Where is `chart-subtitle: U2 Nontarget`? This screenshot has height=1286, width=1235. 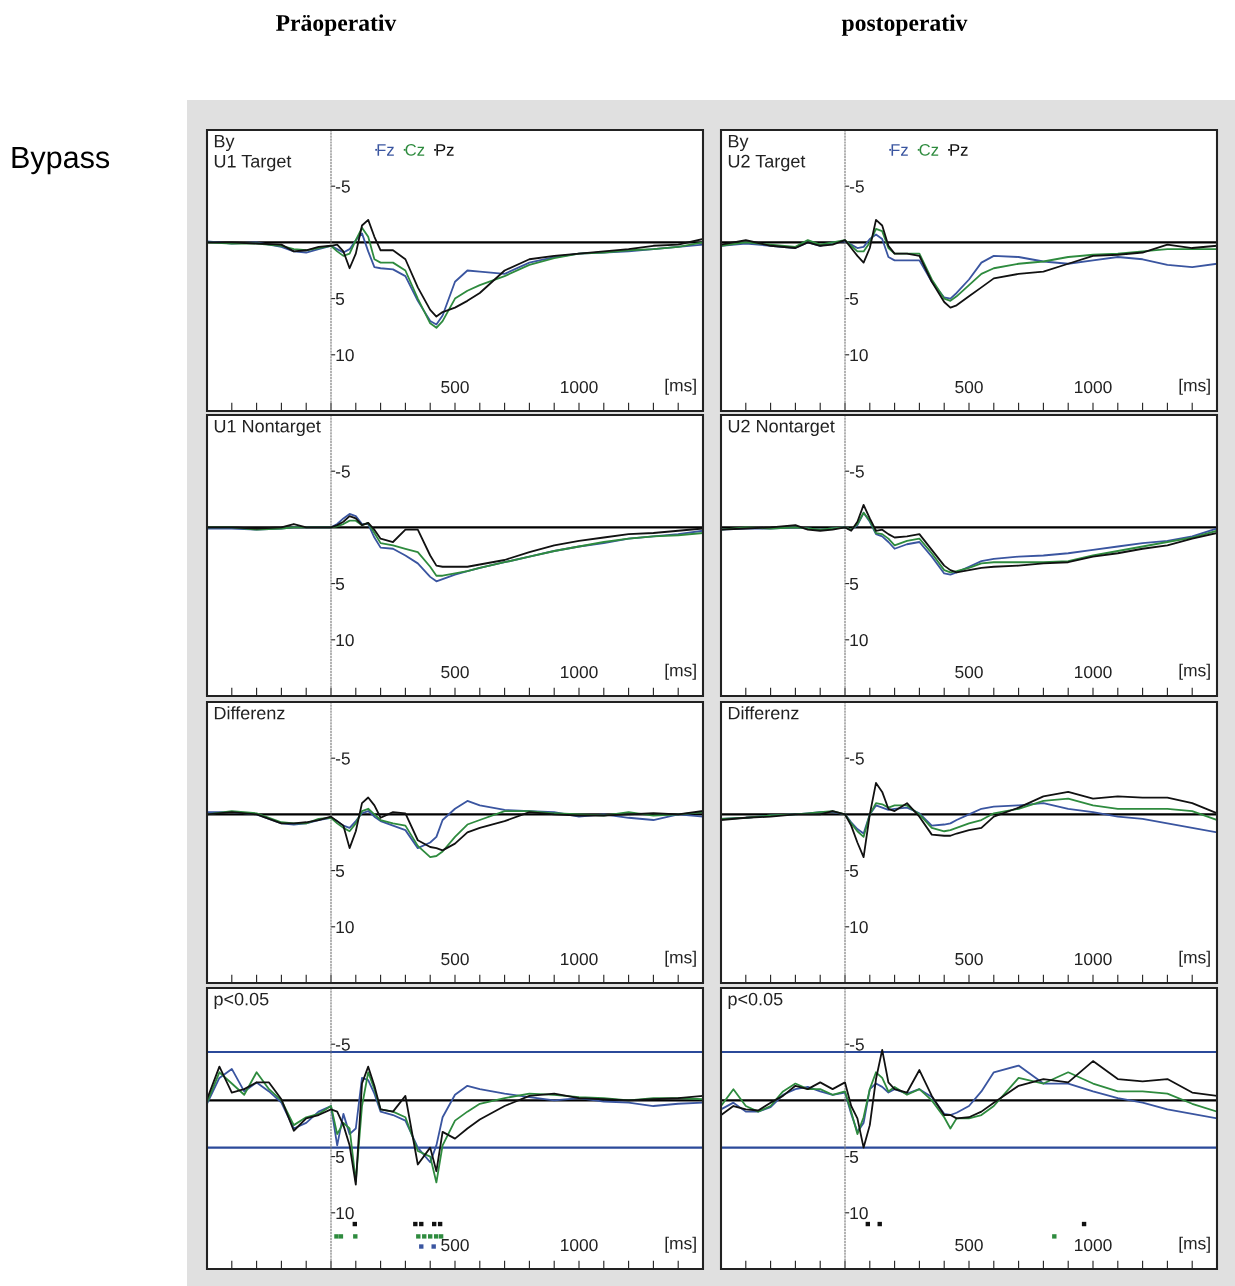
chart-subtitle: U2 Nontarget is located at coordinates (781, 428).